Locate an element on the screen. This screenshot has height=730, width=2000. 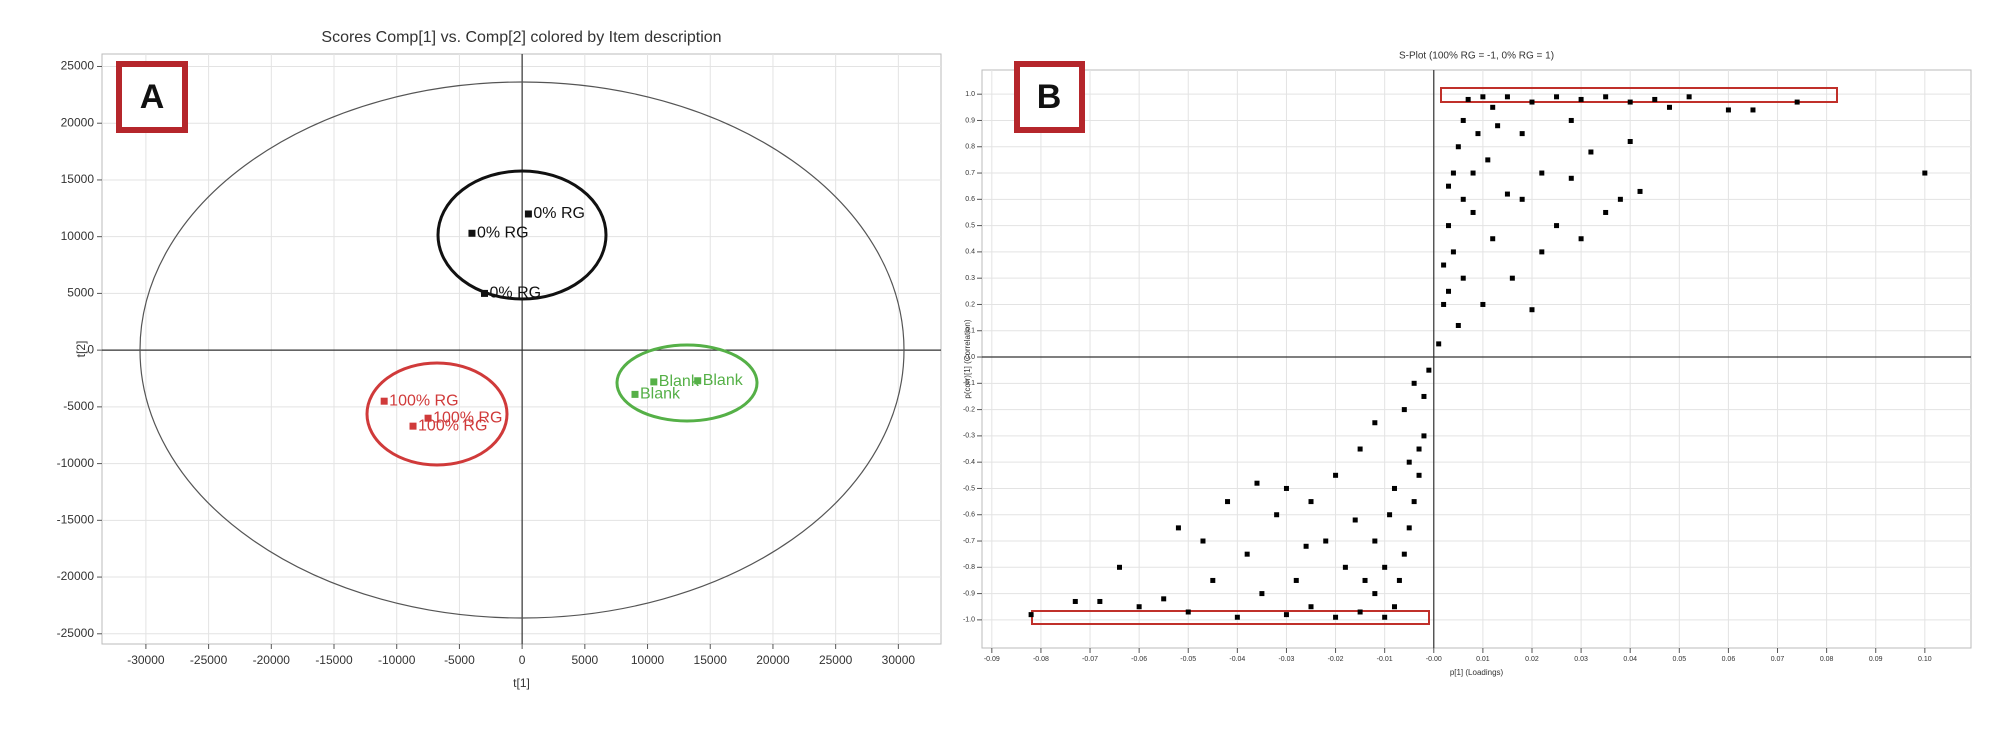
x-tick-label: 25000 is located at coordinates (836, 660).